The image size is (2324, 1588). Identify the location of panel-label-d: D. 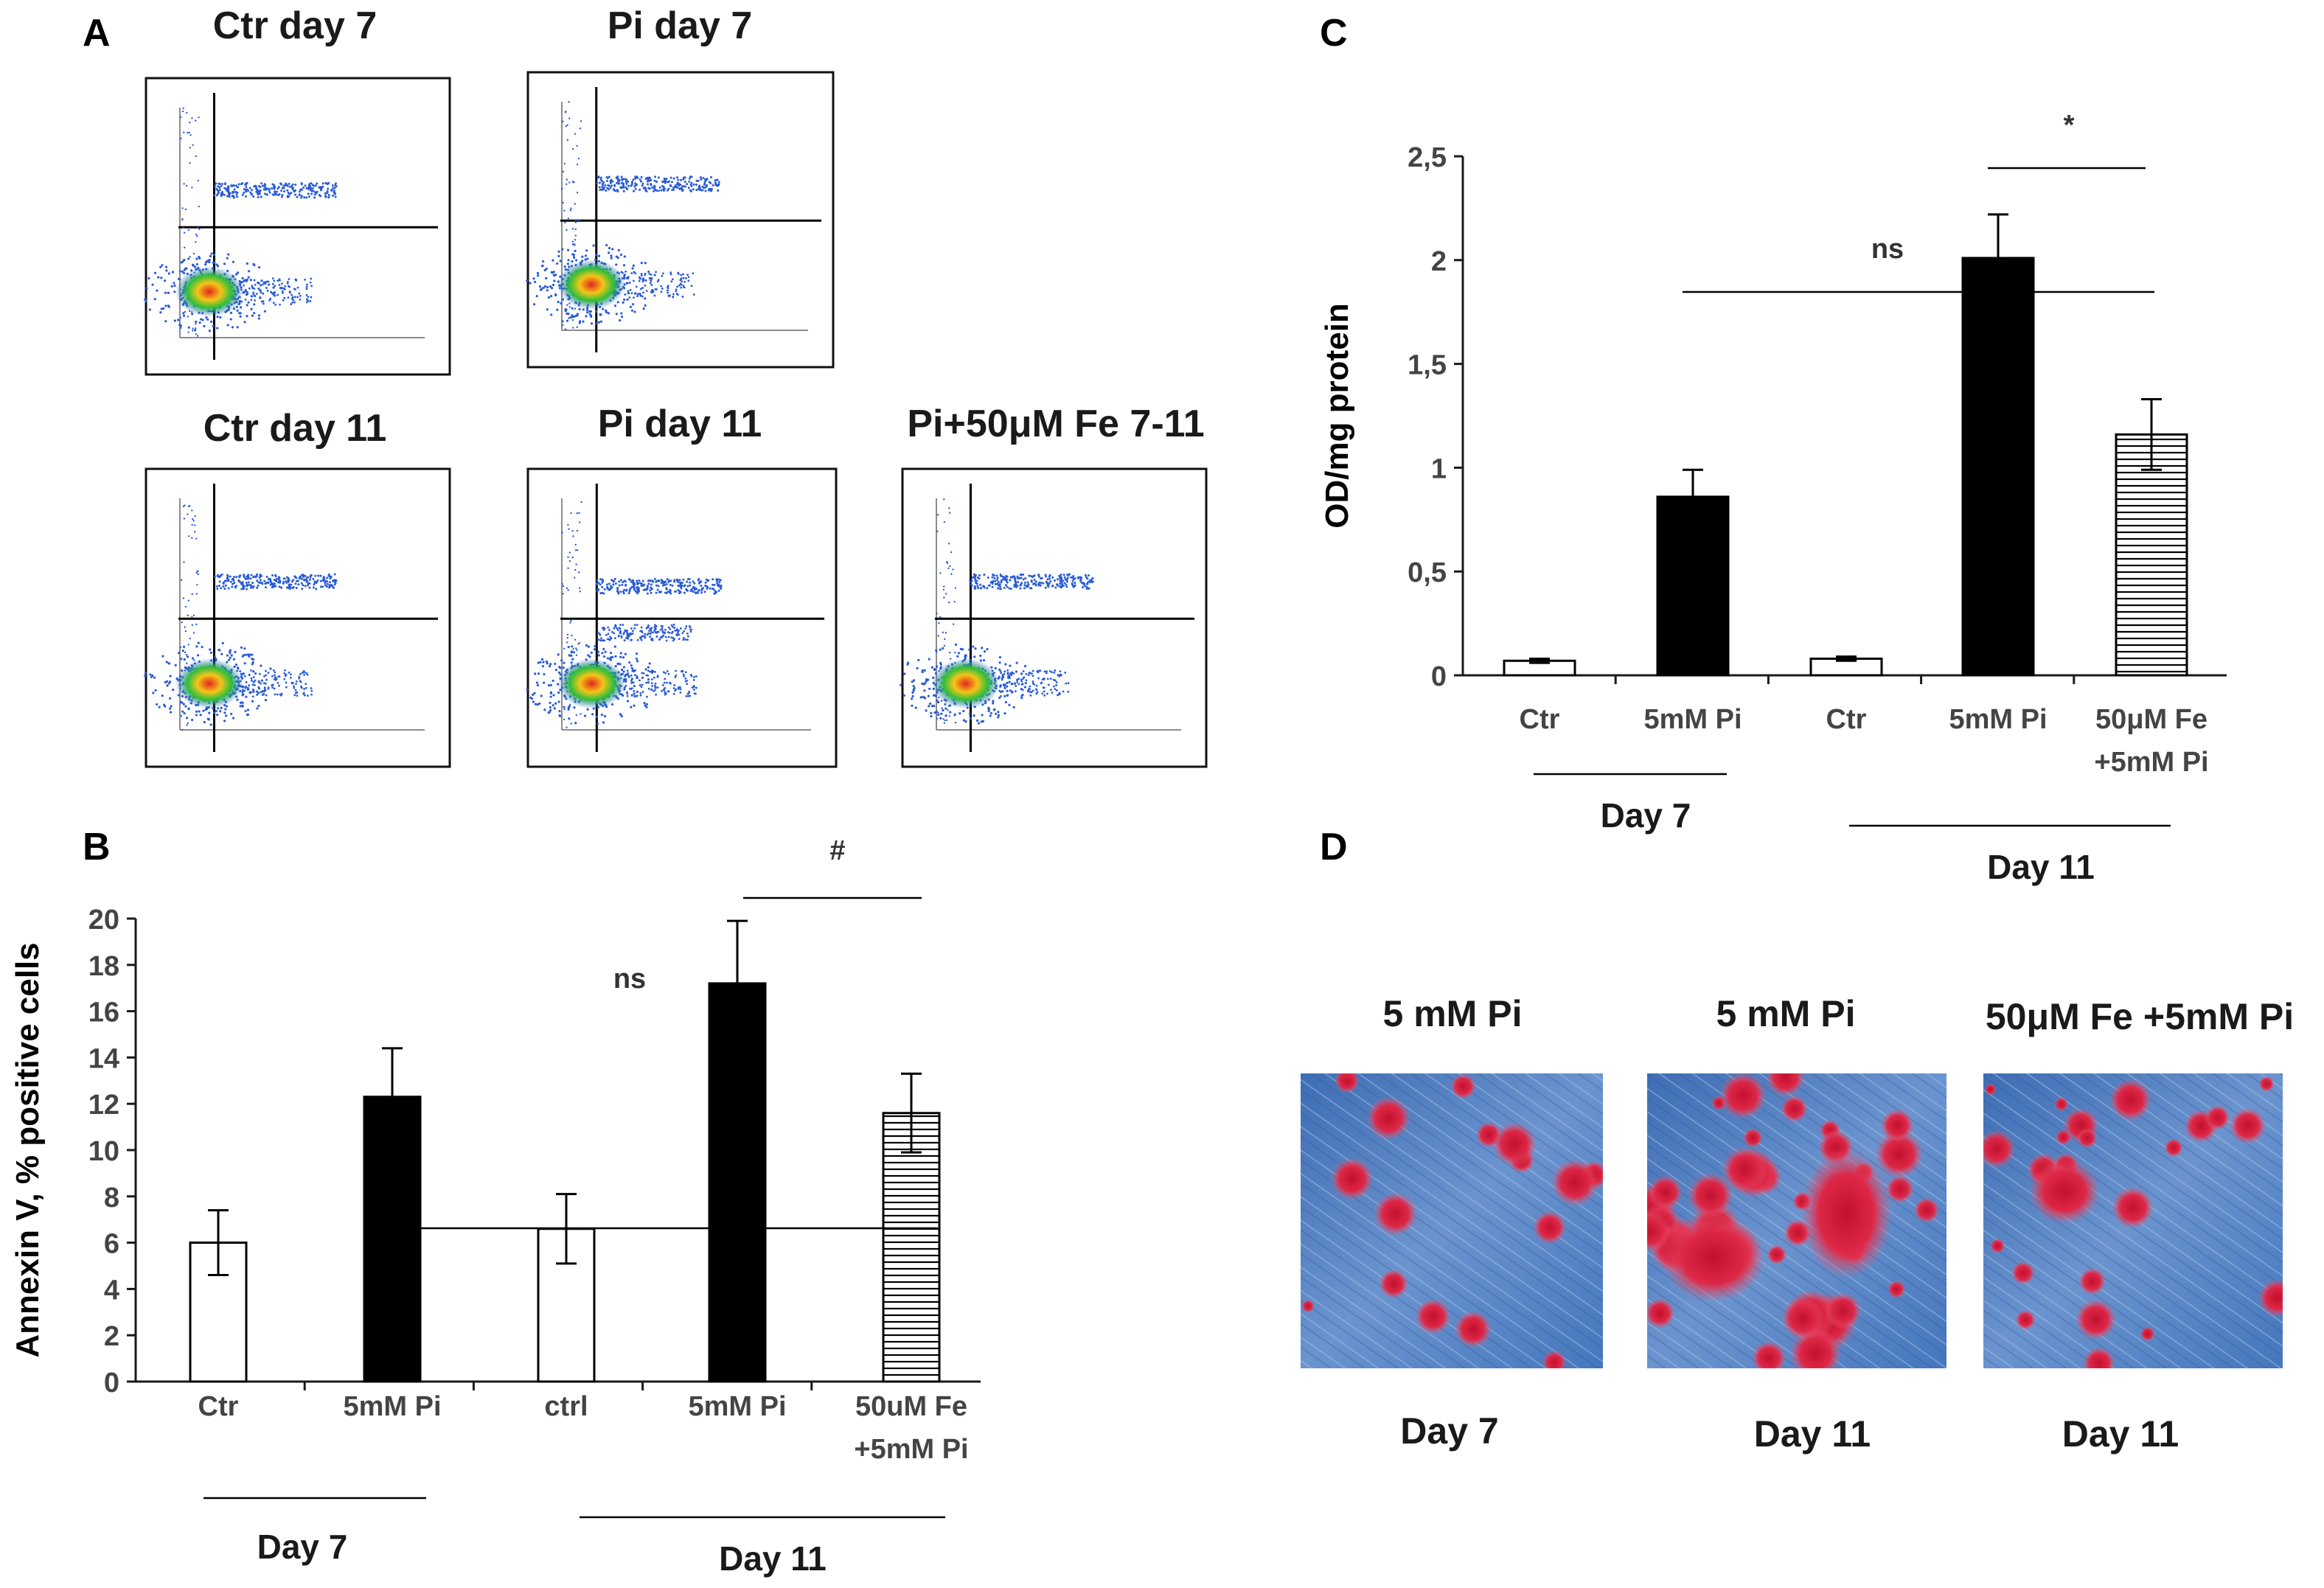
(1334, 847).